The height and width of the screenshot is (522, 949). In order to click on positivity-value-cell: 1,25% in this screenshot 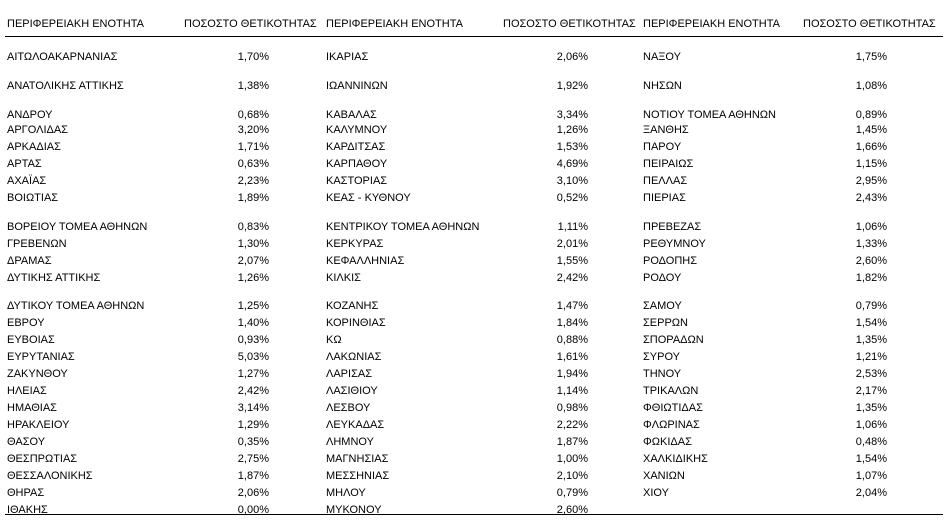, I will do `click(253, 306)`.